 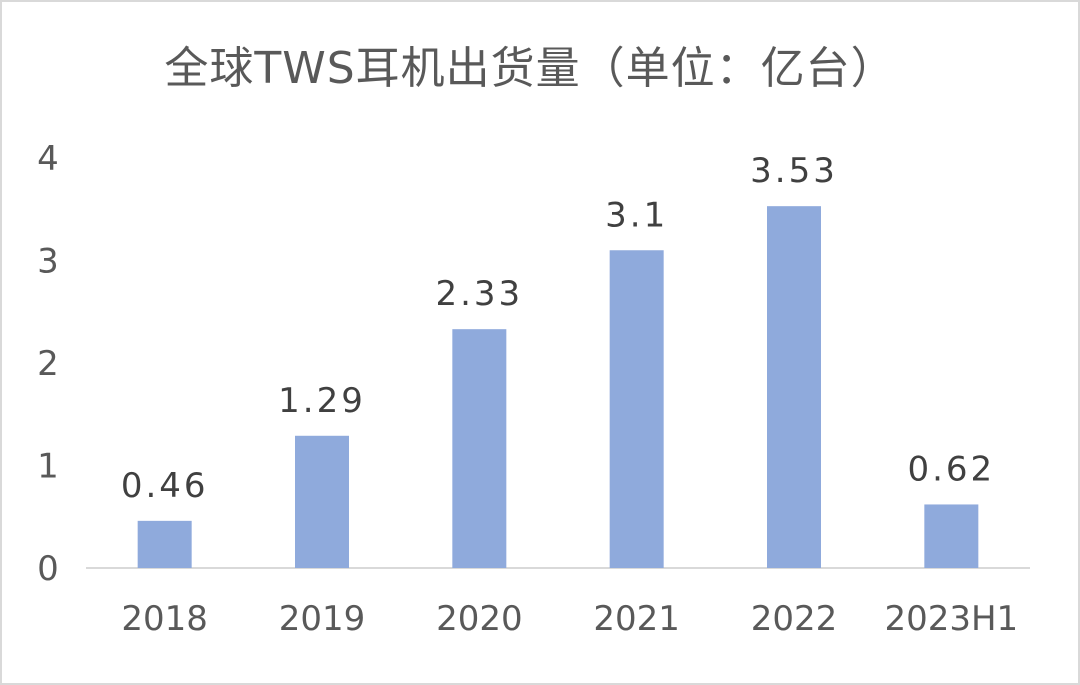 I want to click on y-axis-ticks: 0 1 2 3 4, so click(x=48, y=364).